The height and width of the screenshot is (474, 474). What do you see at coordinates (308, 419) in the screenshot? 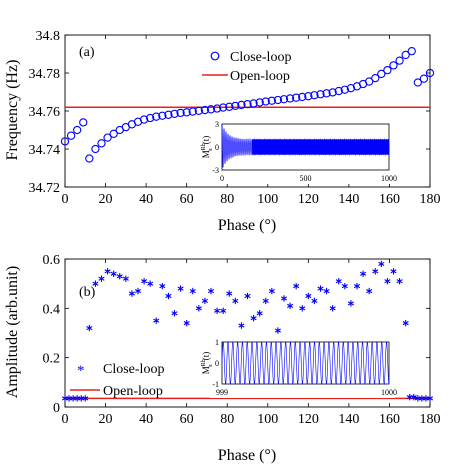
I see `x-tick-label: 120` at bounding box center [308, 419].